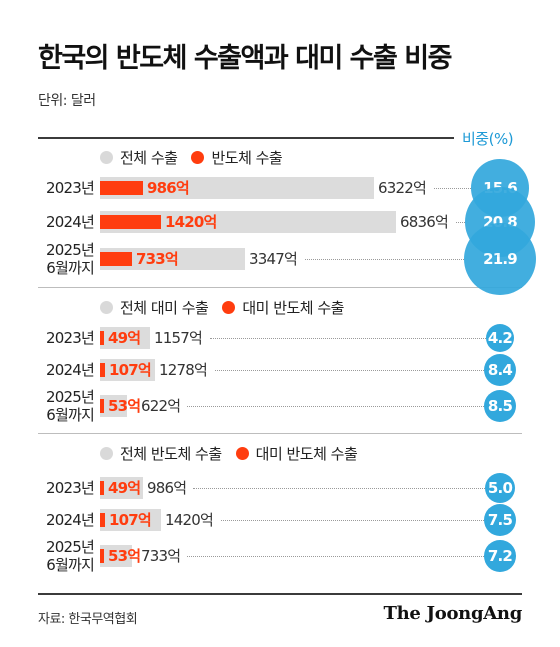 The height and width of the screenshot is (647, 560). I want to click on value-label-total: 1157억, so click(178, 338).